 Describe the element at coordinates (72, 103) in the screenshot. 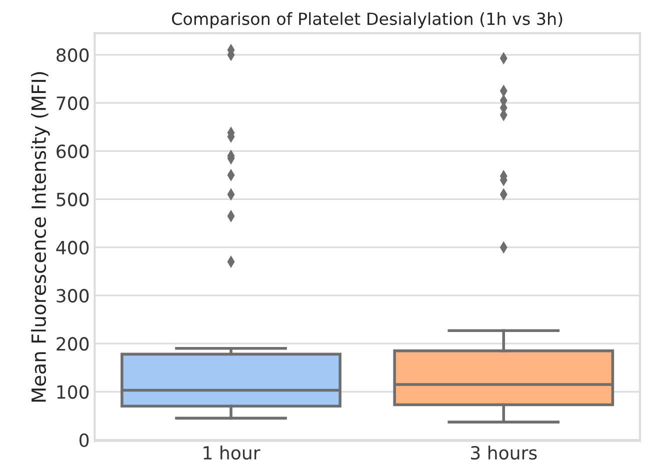

I see `y-tick-label: 700` at that location.